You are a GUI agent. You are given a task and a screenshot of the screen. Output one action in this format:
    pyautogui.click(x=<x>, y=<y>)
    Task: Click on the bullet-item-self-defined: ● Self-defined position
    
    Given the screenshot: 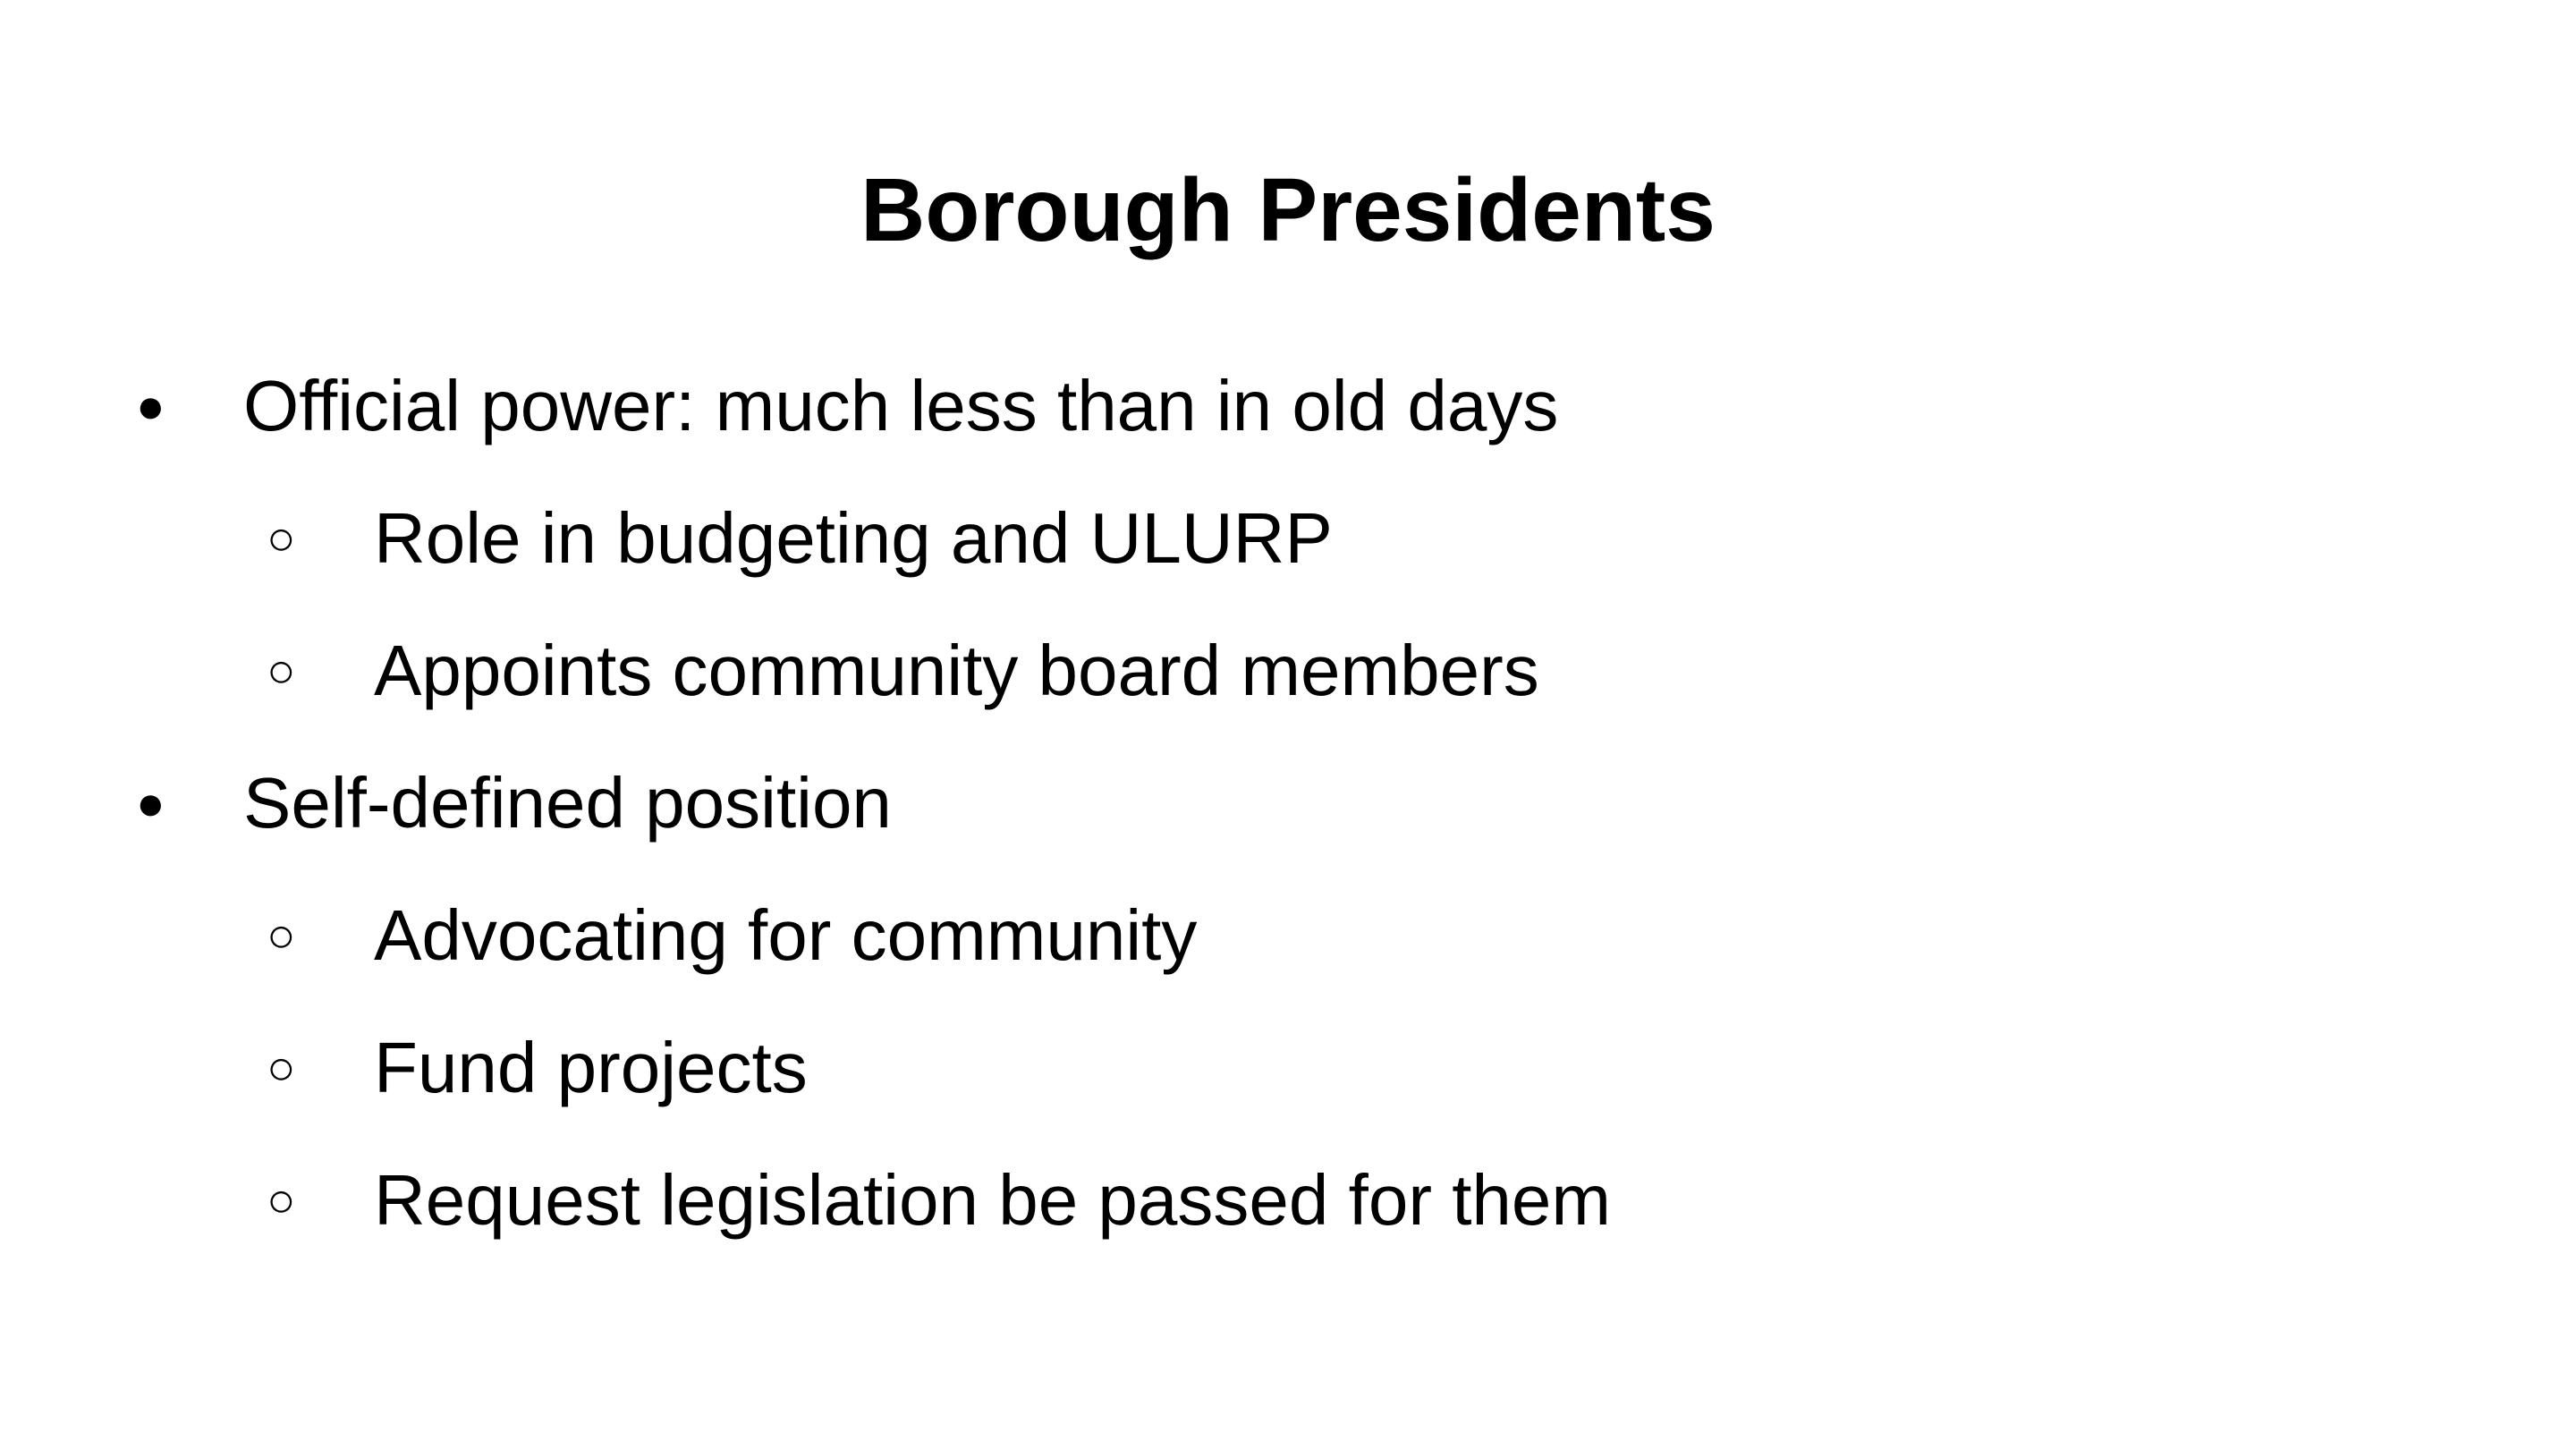 What is the action you would take?
    pyautogui.click(x=1288, y=803)
    